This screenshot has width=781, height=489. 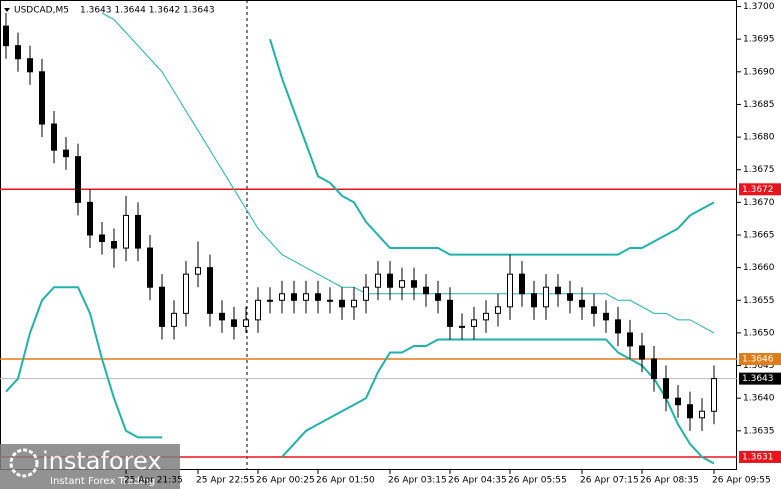 I want to click on level-label: 1.3672, so click(x=758, y=190).